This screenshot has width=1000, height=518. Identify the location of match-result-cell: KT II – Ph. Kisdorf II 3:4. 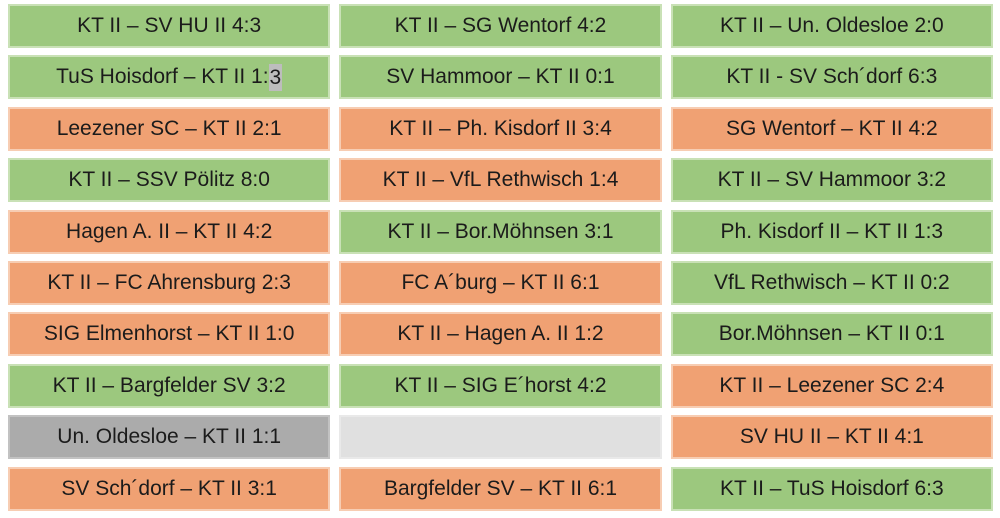
(500, 128).